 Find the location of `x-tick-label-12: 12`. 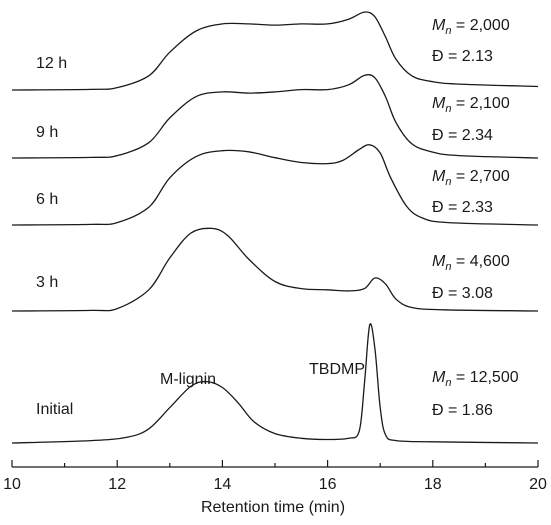

x-tick-label-12: 12 is located at coordinates (117, 484).